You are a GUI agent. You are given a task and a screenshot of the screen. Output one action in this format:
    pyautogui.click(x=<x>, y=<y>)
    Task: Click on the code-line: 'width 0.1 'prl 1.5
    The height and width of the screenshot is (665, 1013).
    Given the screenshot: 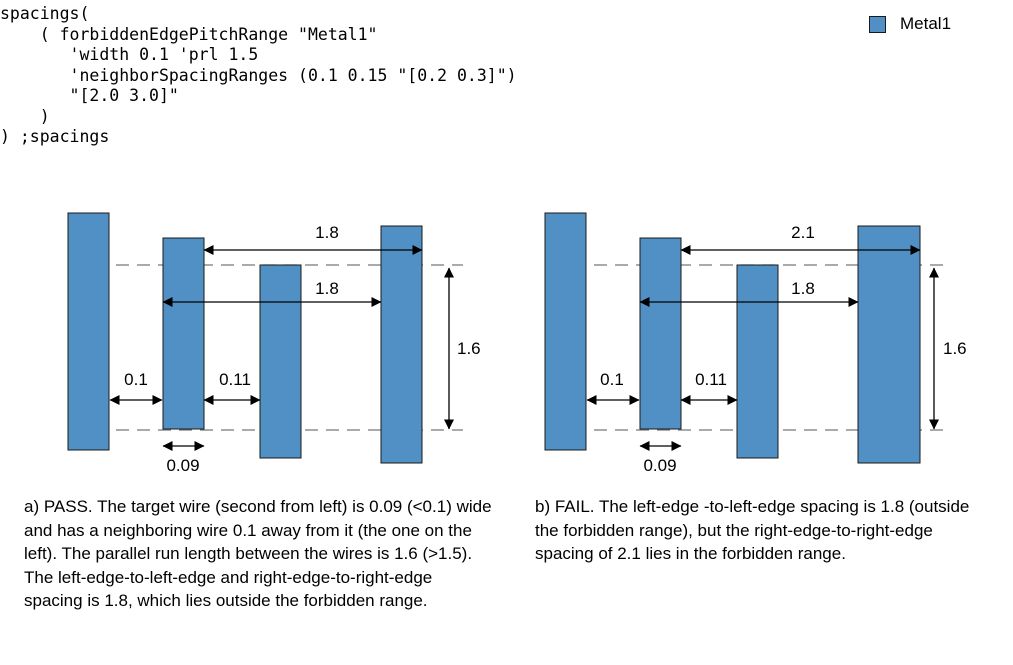 What is the action you would take?
    pyautogui.click(x=129, y=54)
    